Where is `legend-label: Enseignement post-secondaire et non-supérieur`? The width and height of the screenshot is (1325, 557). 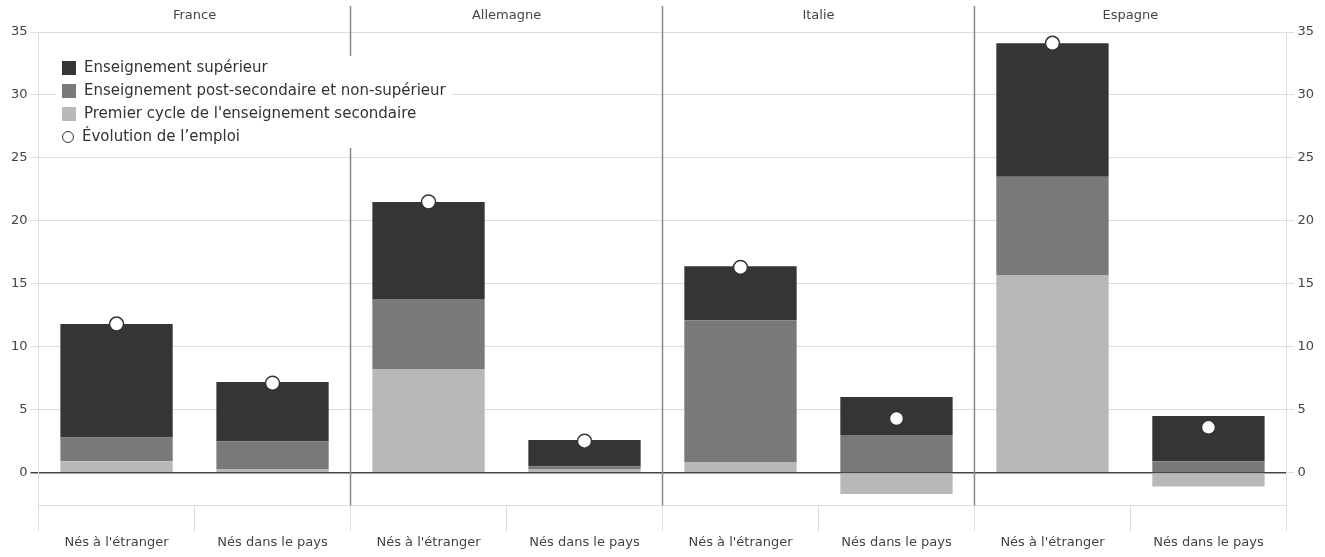 legend-label: Enseignement post-secondaire et non-supérieur is located at coordinates (265, 90).